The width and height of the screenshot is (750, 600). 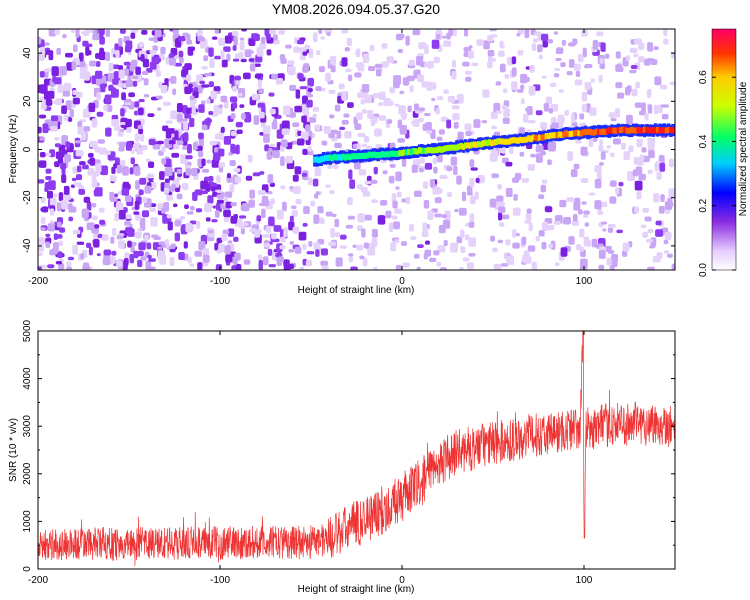 What do you see at coordinates (356, 589) in the screenshot?
I see `snr-x-label: Height of straight line (km)` at bounding box center [356, 589].